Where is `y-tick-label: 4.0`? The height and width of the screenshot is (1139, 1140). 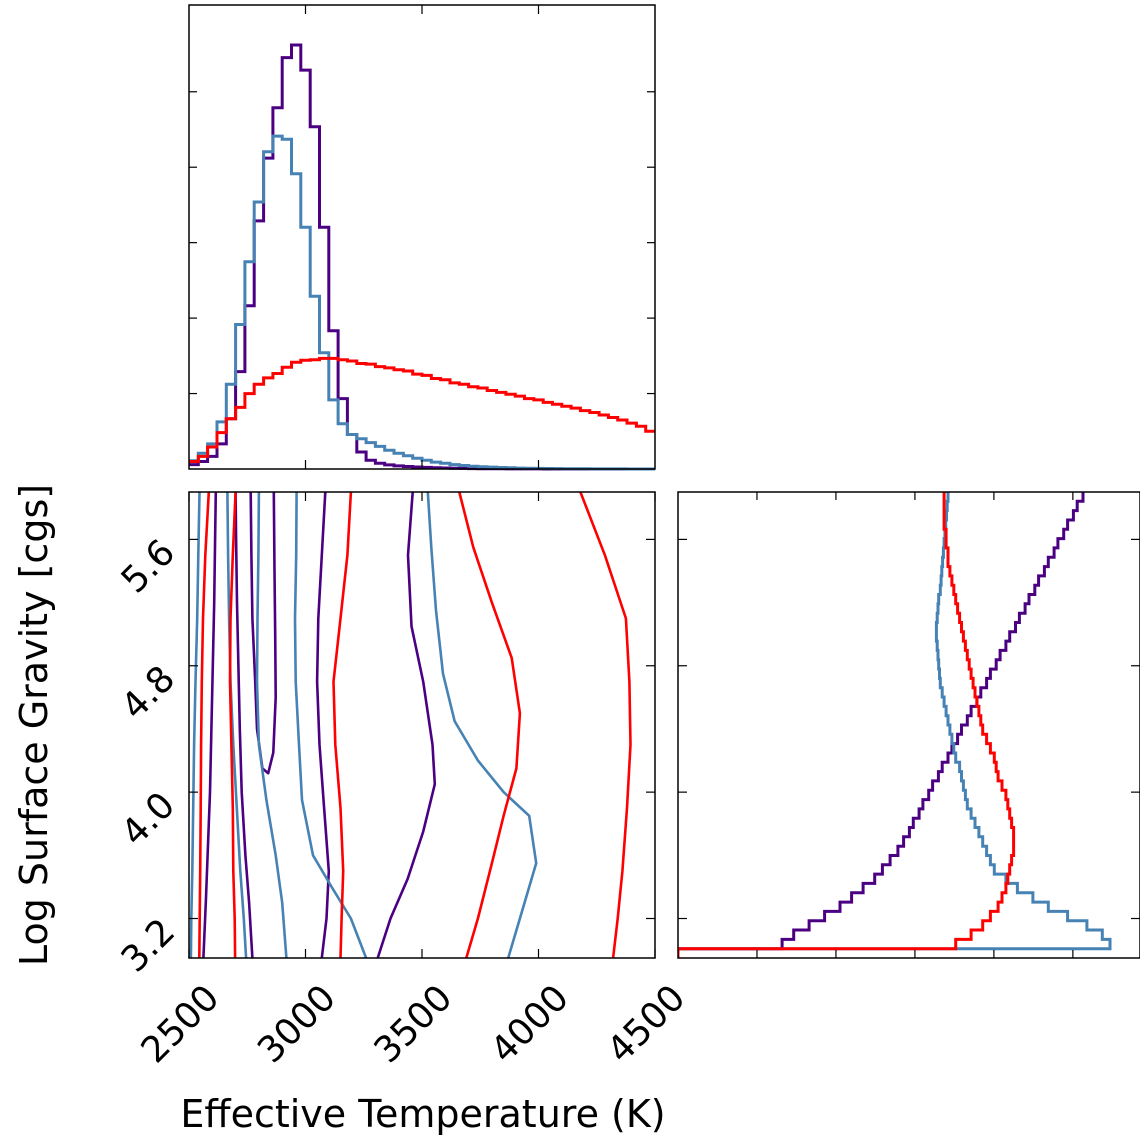
y-tick-label: 4.0 is located at coordinates (148, 819).